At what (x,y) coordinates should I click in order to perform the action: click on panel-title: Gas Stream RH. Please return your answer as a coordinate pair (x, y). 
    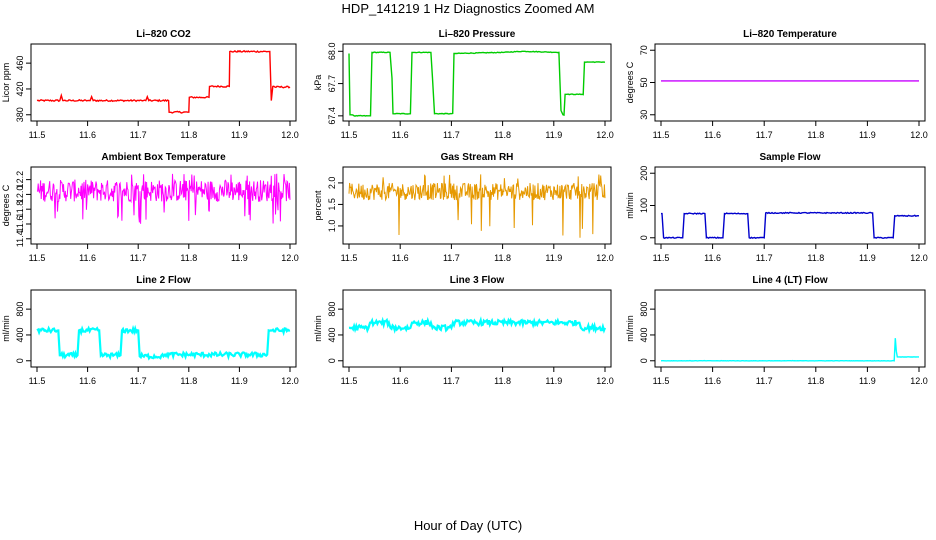
    Looking at the image, I should click on (477, 157).